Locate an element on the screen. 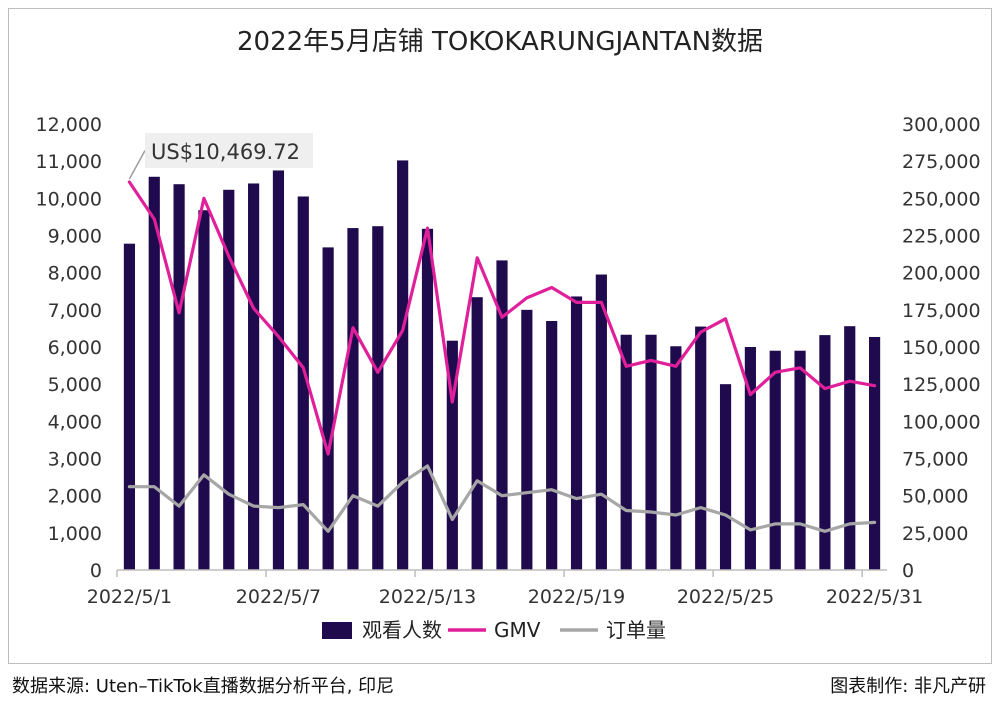 The image size is (1000, 702). right-axis-tick-label: 50,000 is located at coordinates (935, 497).